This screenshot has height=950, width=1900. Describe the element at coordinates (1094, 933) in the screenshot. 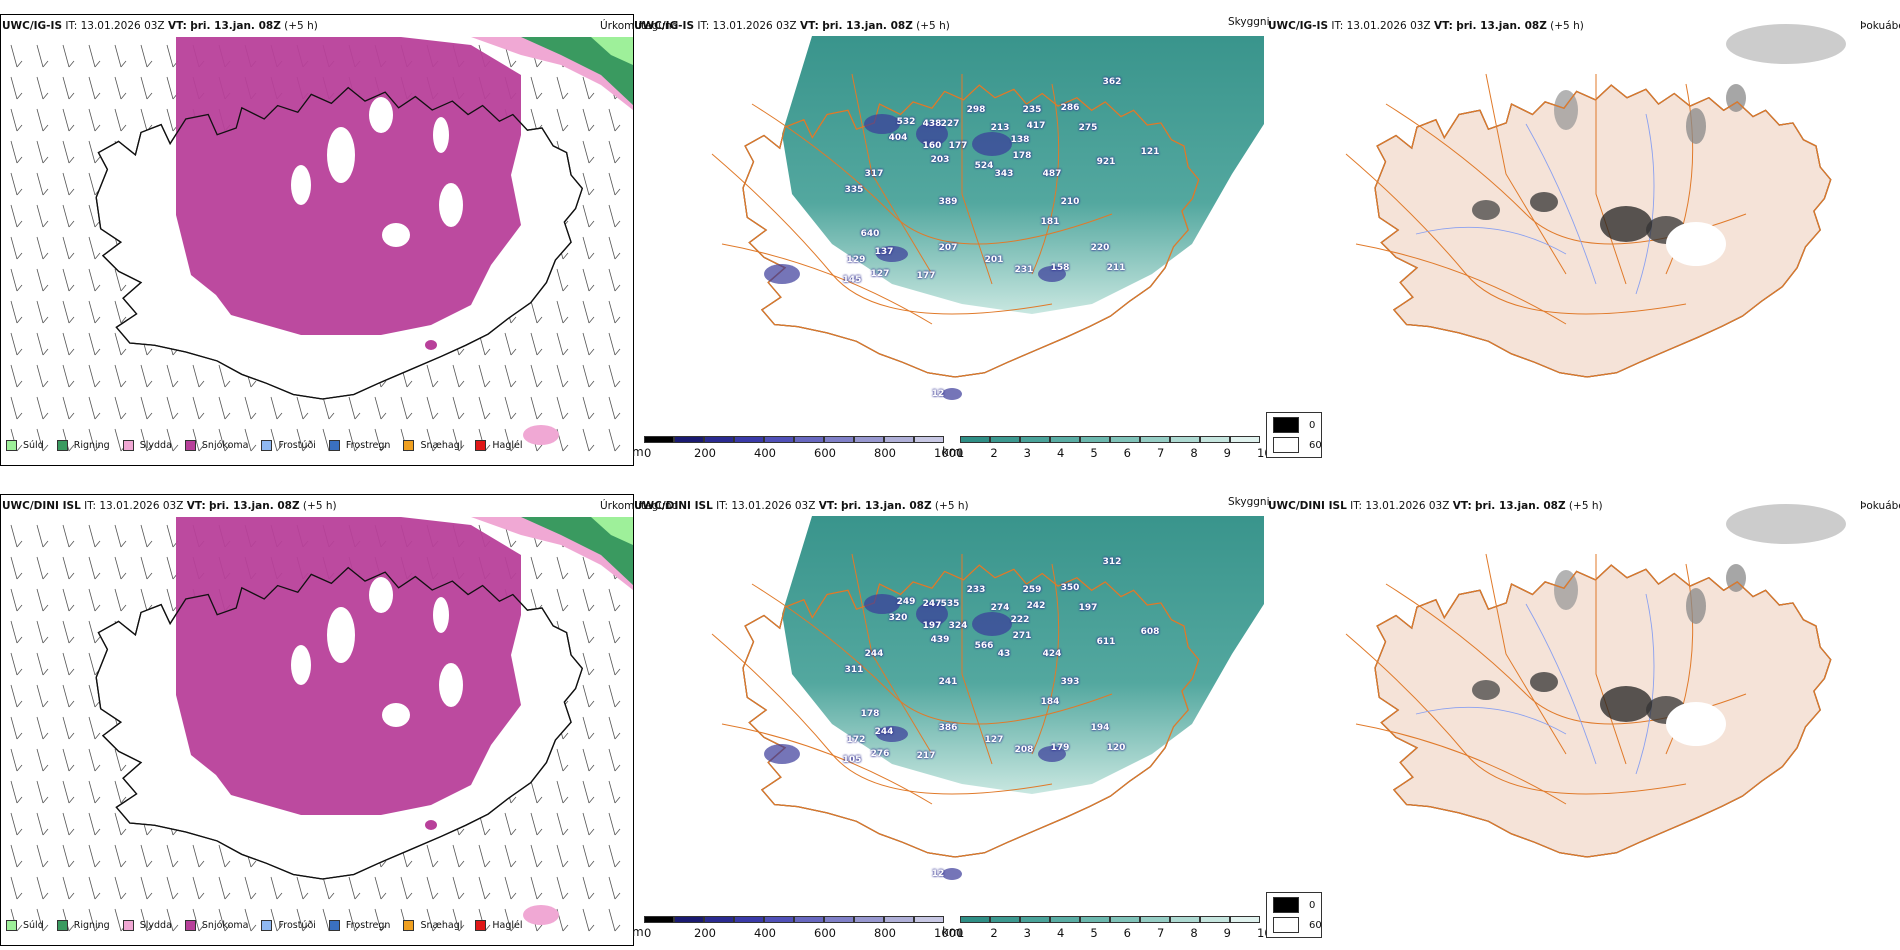

I see `colorbar-tick: 5` at that location.